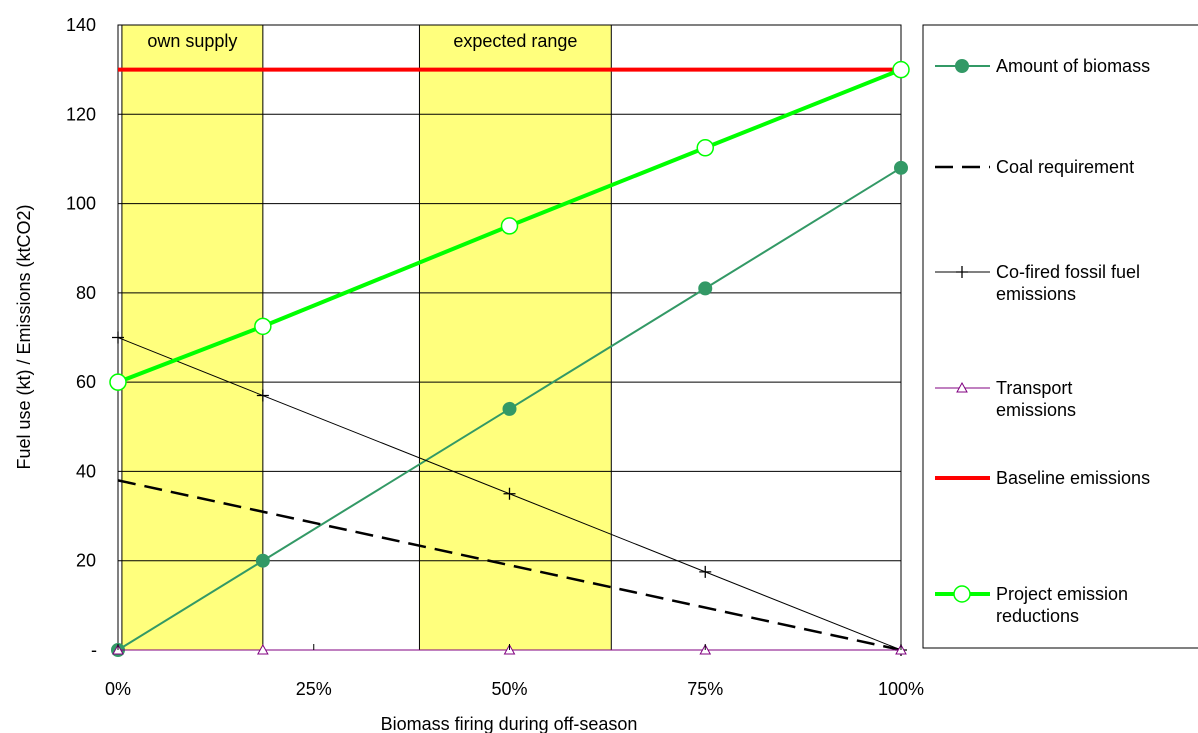 The image size is (1198, 733). Describe the element at coordinates (118, 689) in the screenshot. I see `x-tick-label: 0%` at that location.